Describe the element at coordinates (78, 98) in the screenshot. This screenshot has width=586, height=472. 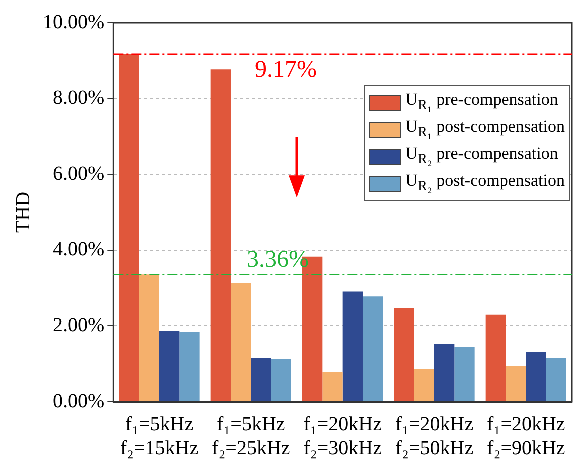
I see `y-tick-label: 8.00%` at that location.